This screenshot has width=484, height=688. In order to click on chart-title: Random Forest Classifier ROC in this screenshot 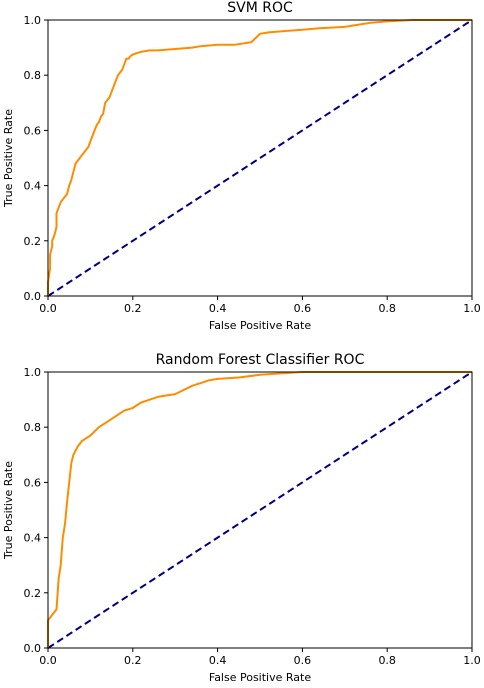, I will do `click(260, 360)`.